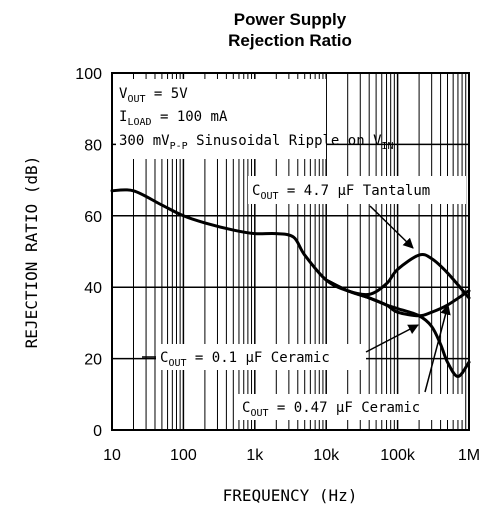  What do you see at coordinates (97, 431) in the screenshot?
I see `y-tick-label: 0` at bounding box center [97, 431].